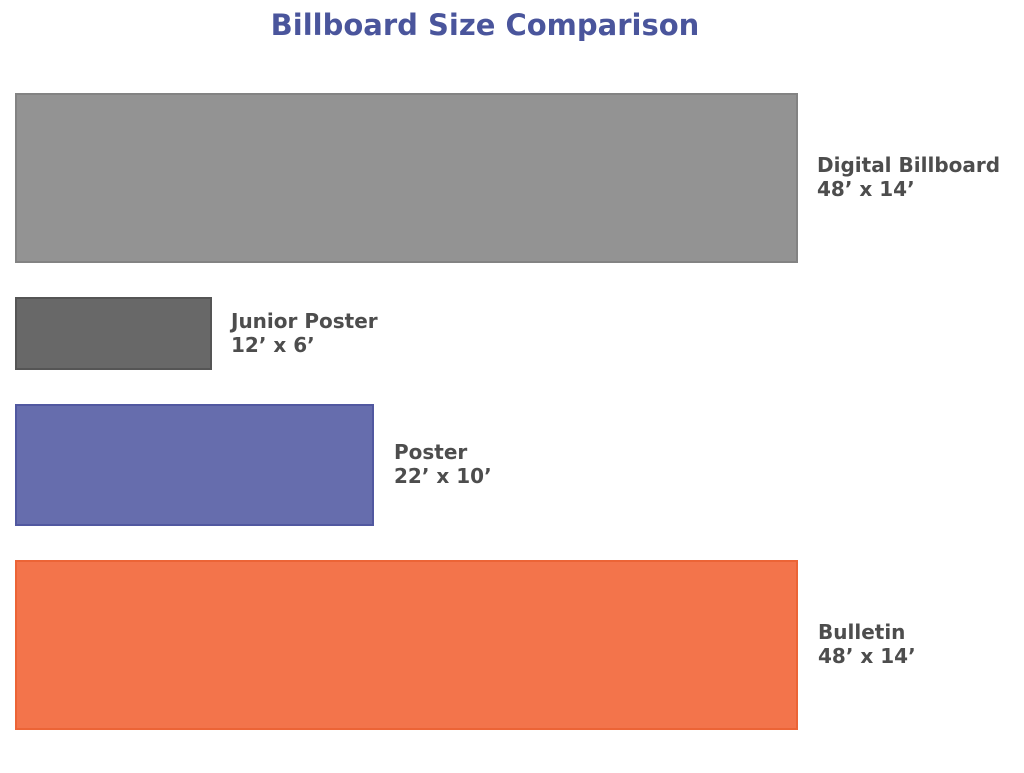  I want to click on bar-label-name: Poster, so click(431, 452).